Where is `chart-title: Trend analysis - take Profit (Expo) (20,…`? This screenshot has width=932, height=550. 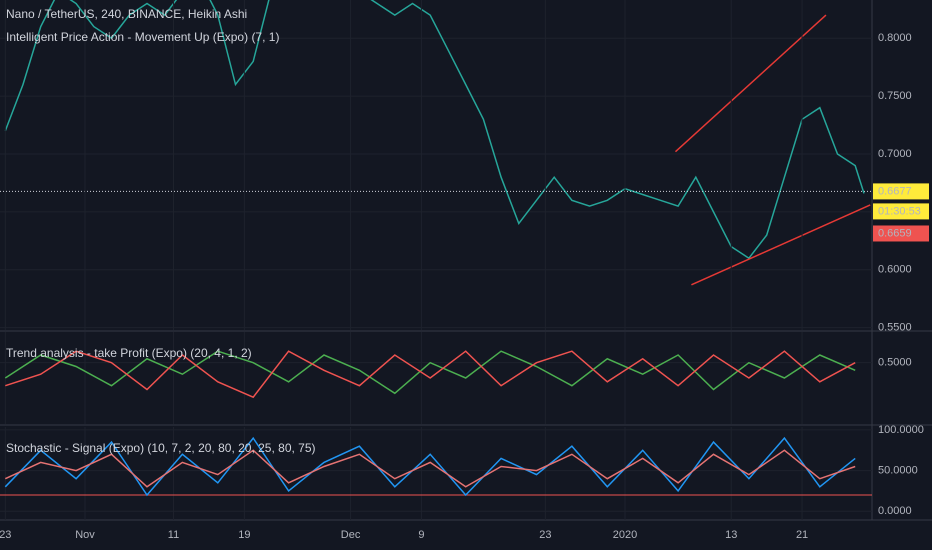 chart-title: Trend analysis - take Profit (Expo) (20,… is located at coordinates (129, 353).